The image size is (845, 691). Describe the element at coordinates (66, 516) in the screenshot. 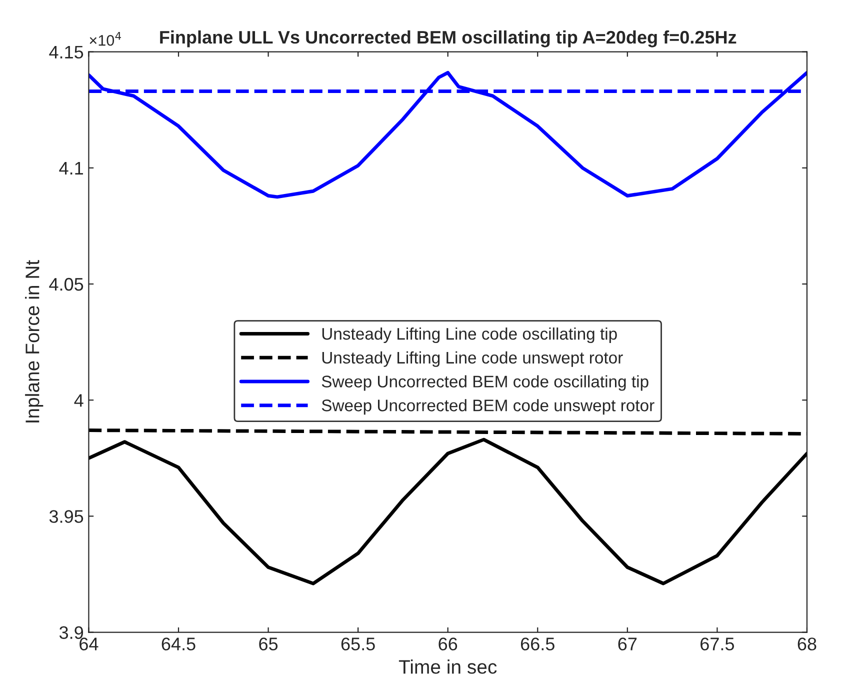

I see `y-tick-label: 3.95` at that location.